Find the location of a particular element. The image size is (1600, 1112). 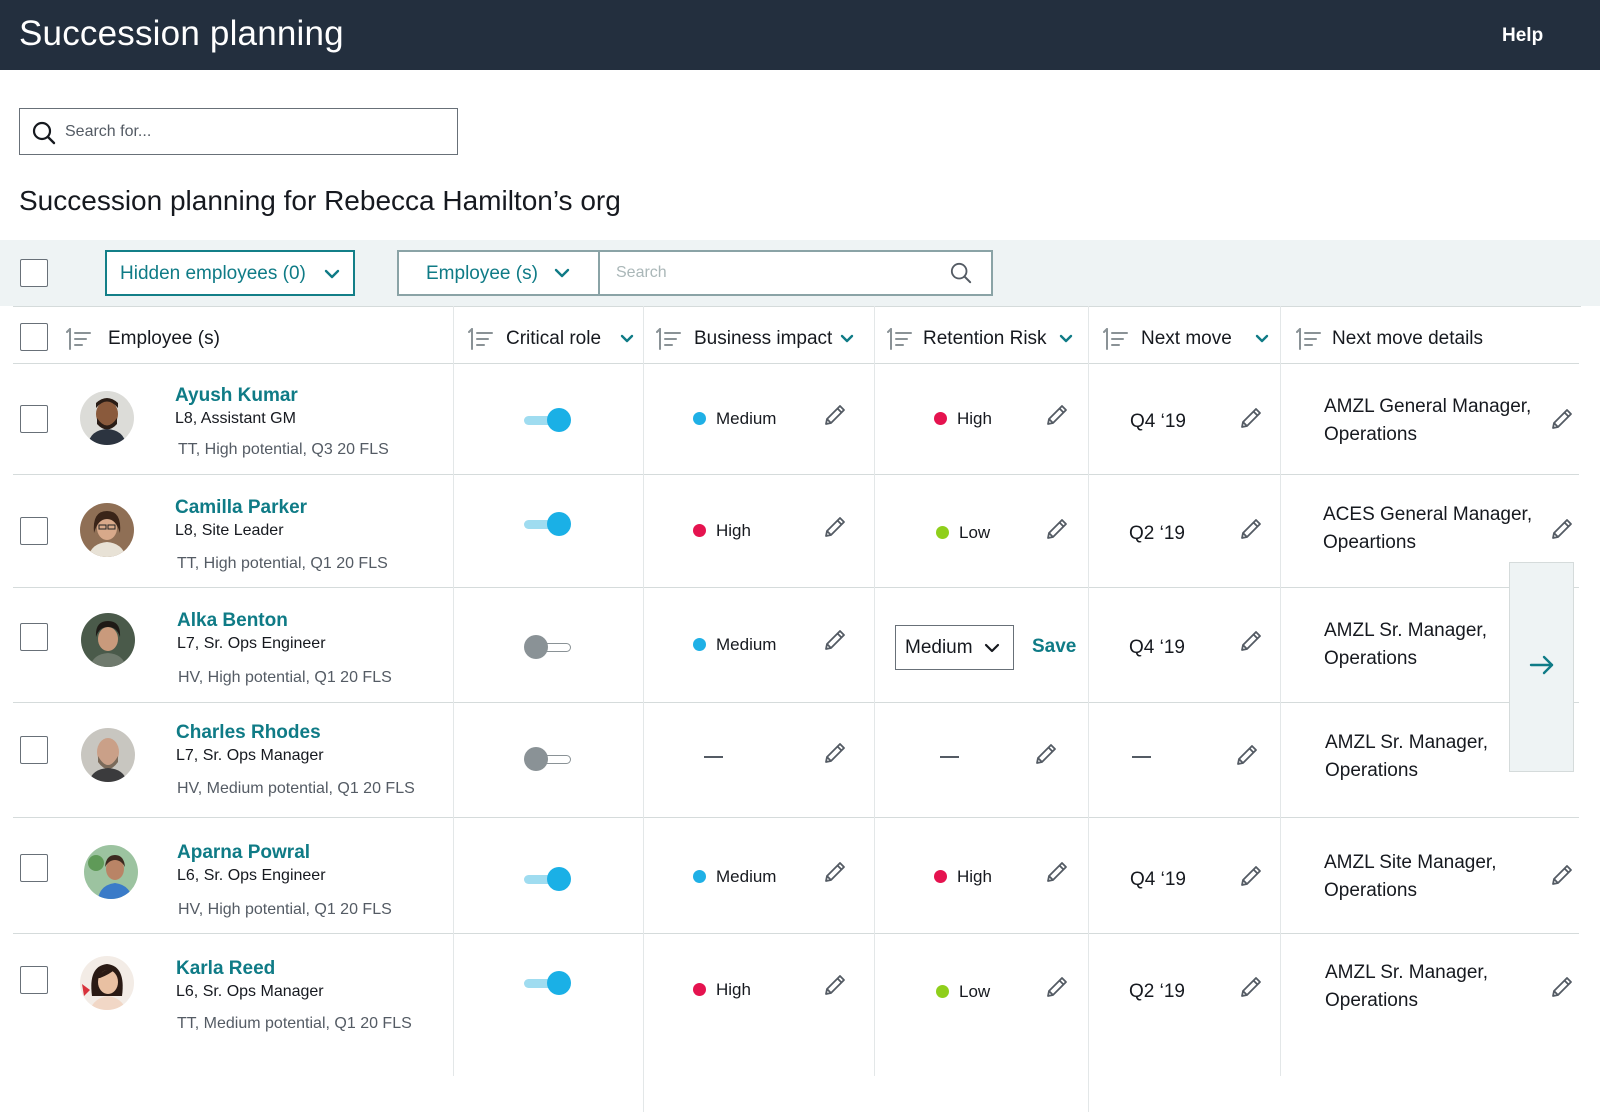

employee-name-link: Karla Reed is located at coordinates (226, 968).